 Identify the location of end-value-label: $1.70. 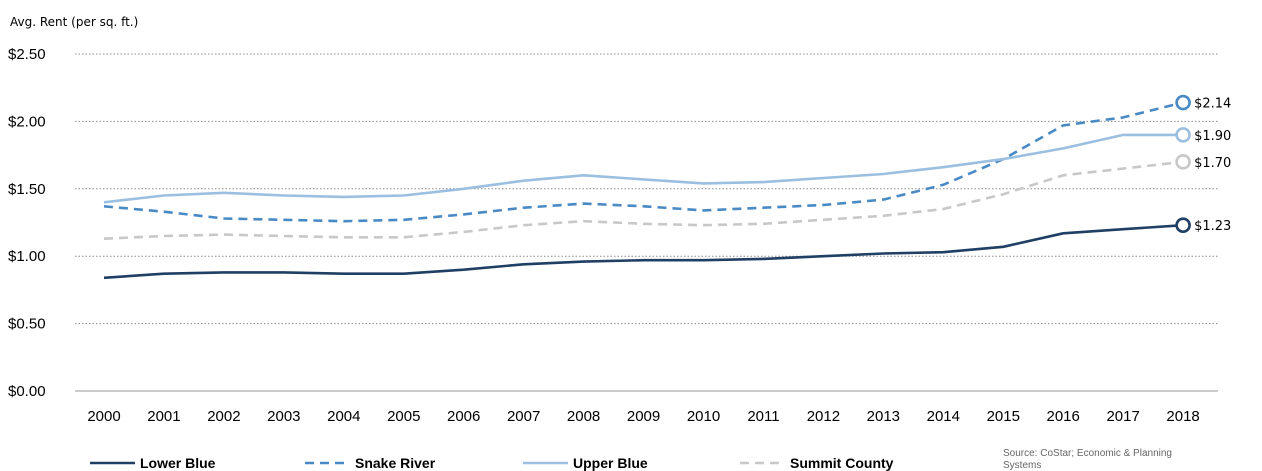
(1212, 163).